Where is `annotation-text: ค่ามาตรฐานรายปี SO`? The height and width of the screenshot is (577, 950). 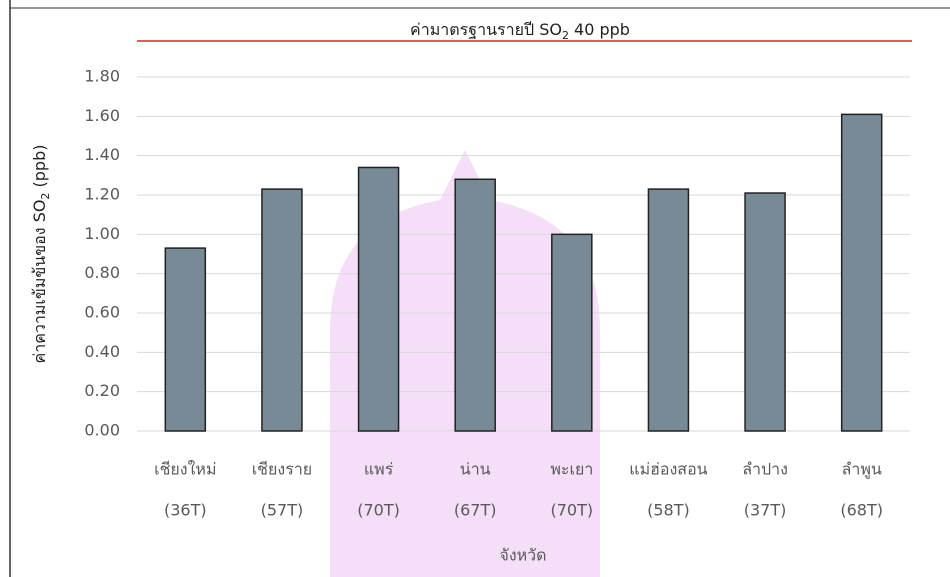 annotation-text: ค่ามาตรฐานรายปี SO is located at coordinates (486, 29).